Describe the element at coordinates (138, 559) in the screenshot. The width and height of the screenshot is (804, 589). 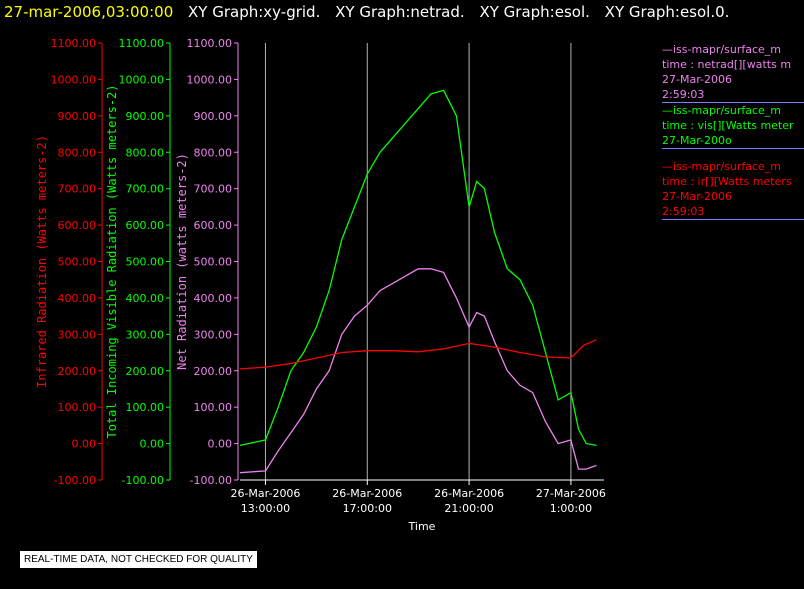
I see `quality-warning: REAL-TIME DATA, NOT CHECKED FOR QUALITY` at that location.